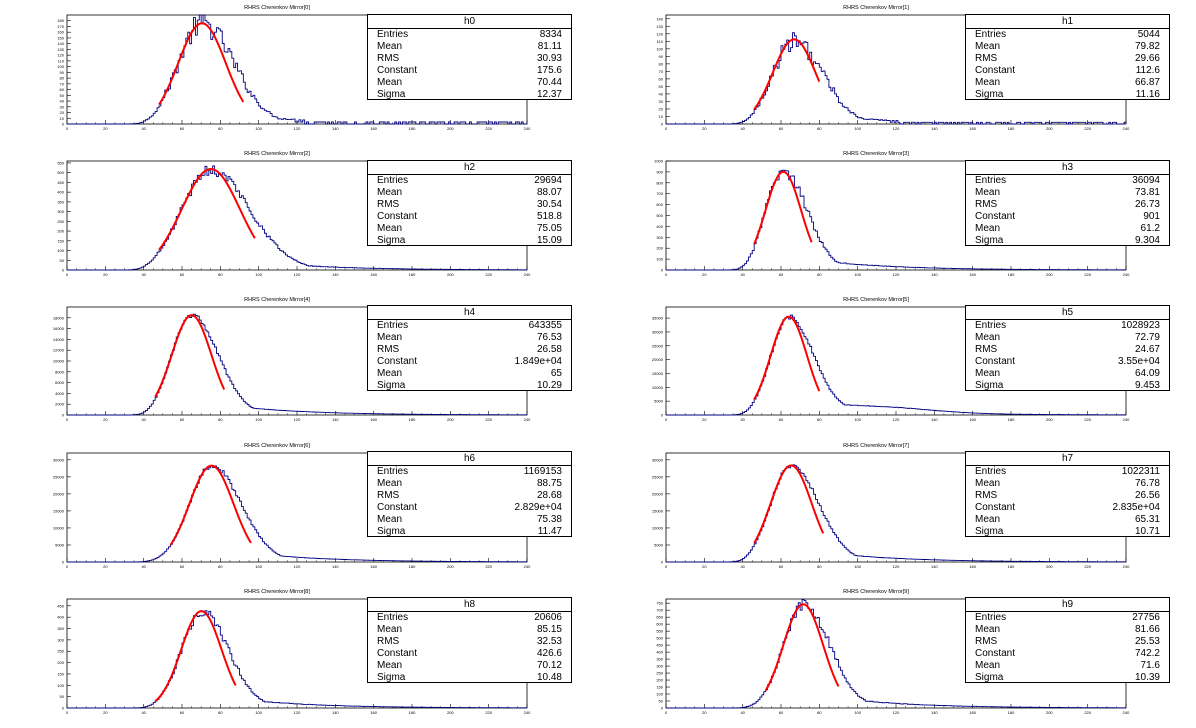 This screenshot has height=728, width=1196. Describe the element at coordinates (182, 712) in the screenshot. I see `x-tick-label: 60` at that location.